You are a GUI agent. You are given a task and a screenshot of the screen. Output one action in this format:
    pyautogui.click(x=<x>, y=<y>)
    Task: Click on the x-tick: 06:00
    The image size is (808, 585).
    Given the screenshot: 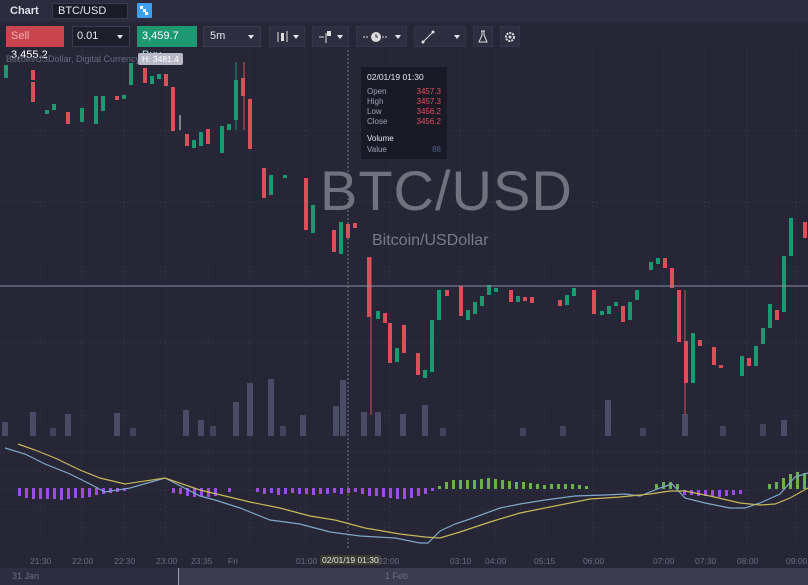 What is the action you would take?
    pyautogui.click(x=594, y=561)
    